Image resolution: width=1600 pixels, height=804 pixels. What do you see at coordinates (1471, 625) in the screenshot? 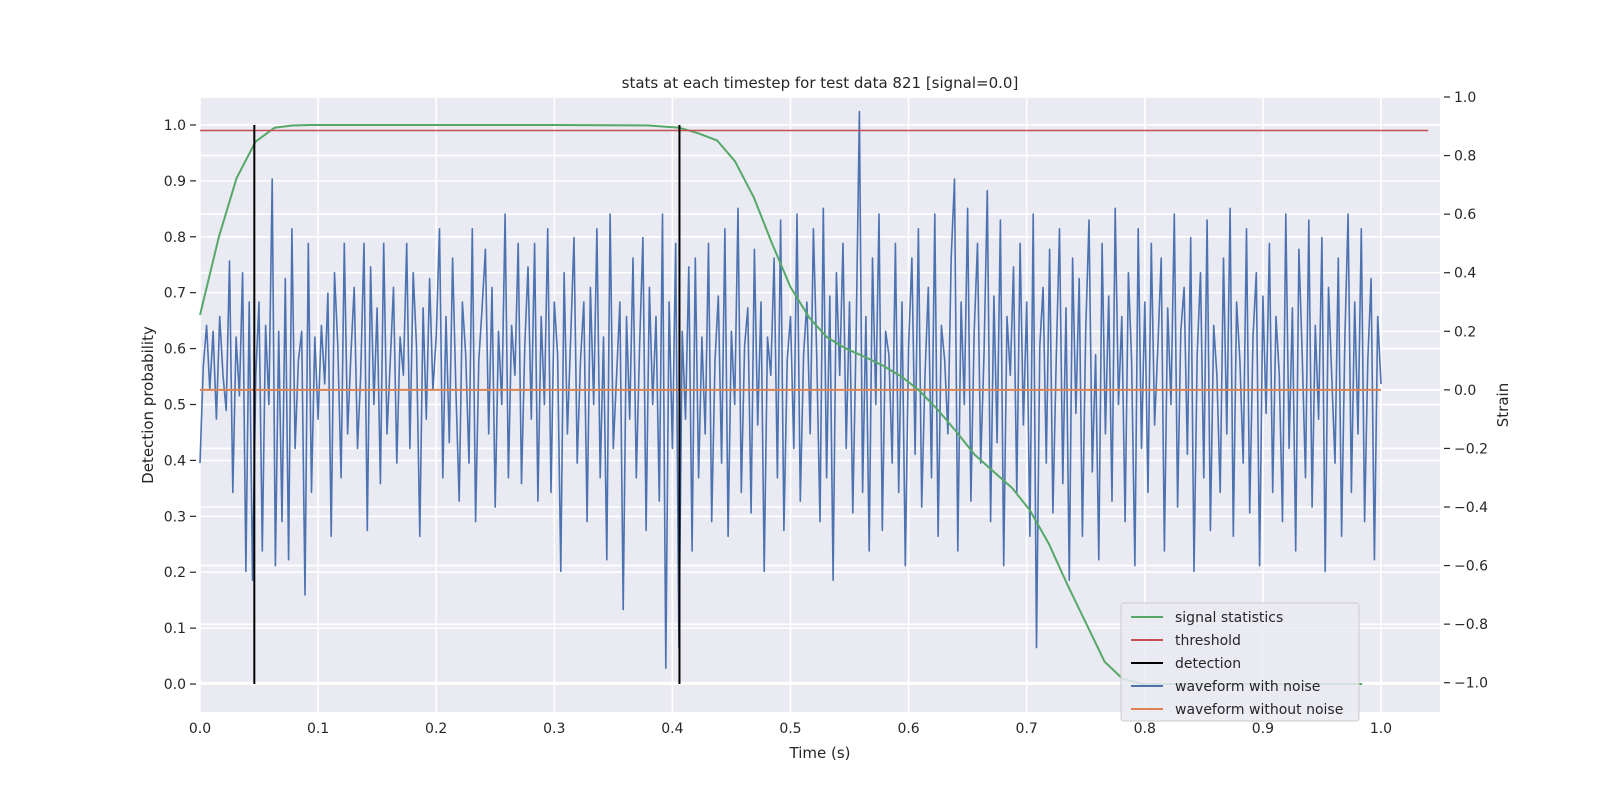
I see `y-tick-label-right: −0.8` at bounding box center [1471, 625].